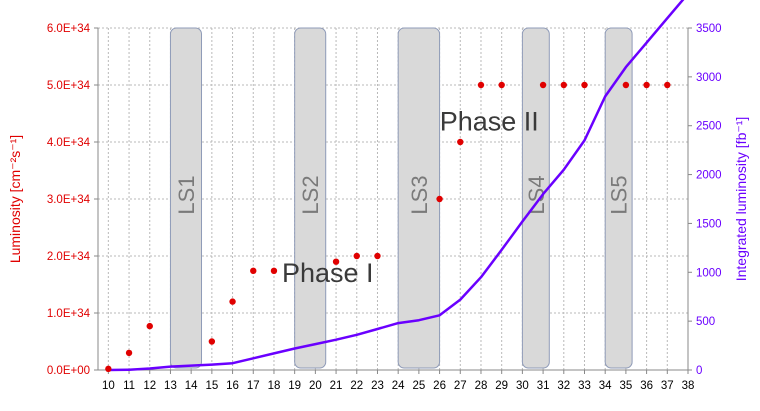 The image size is (760, 411). What do you see at coordinates (15, 199) in the screenshot?
I see `y-left-axis-title: Luminosity [cm⁻²s⁻¹]` at bounding box center [15, 199].